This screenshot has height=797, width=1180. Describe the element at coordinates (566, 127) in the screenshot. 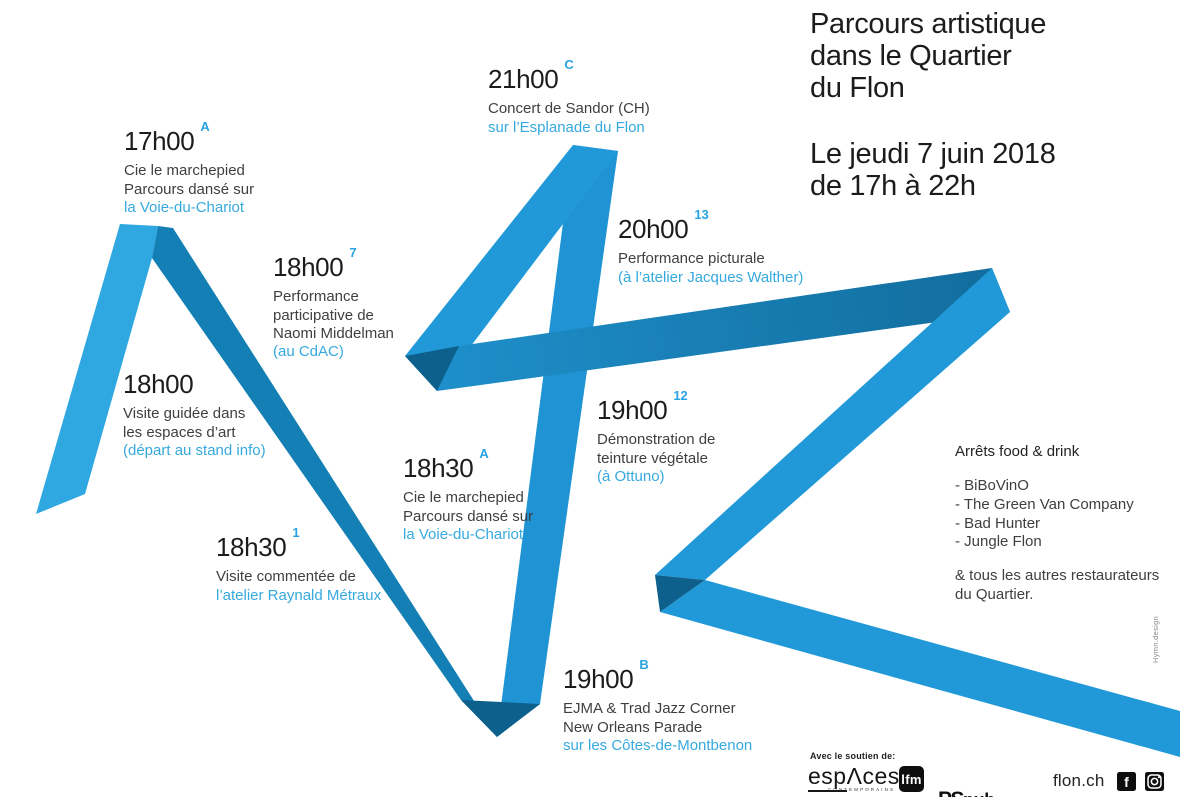

I see `event-location: sur l’Esplanade du Flon` at that location.